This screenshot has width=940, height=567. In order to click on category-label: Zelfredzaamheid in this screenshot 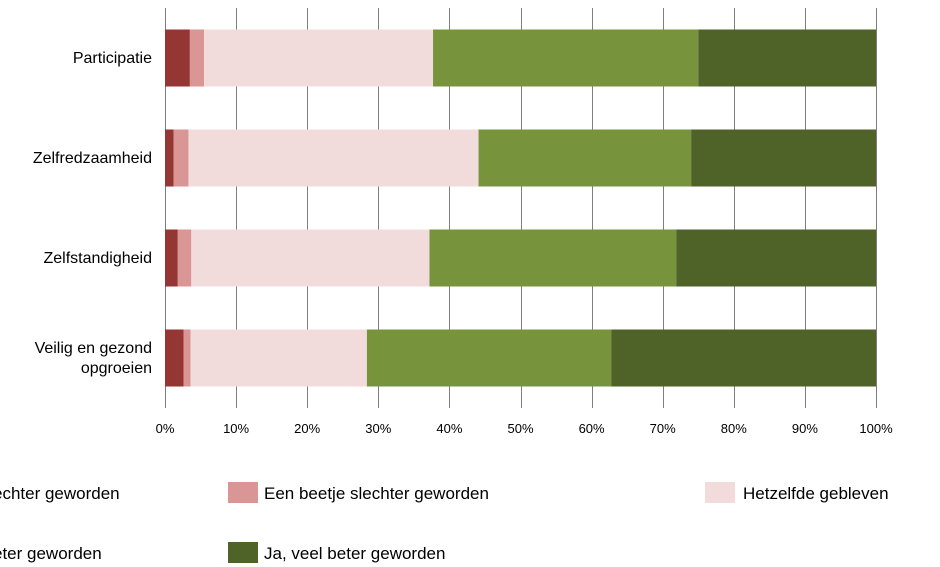, I will do `click(92, 158)`.